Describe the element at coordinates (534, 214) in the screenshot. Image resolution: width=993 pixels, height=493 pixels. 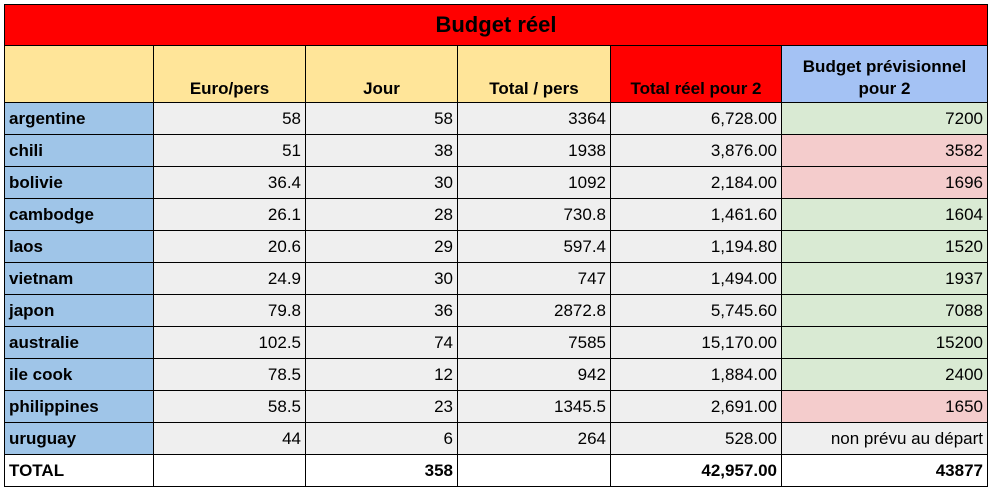
I see `value-cell: 730.8` at that location.